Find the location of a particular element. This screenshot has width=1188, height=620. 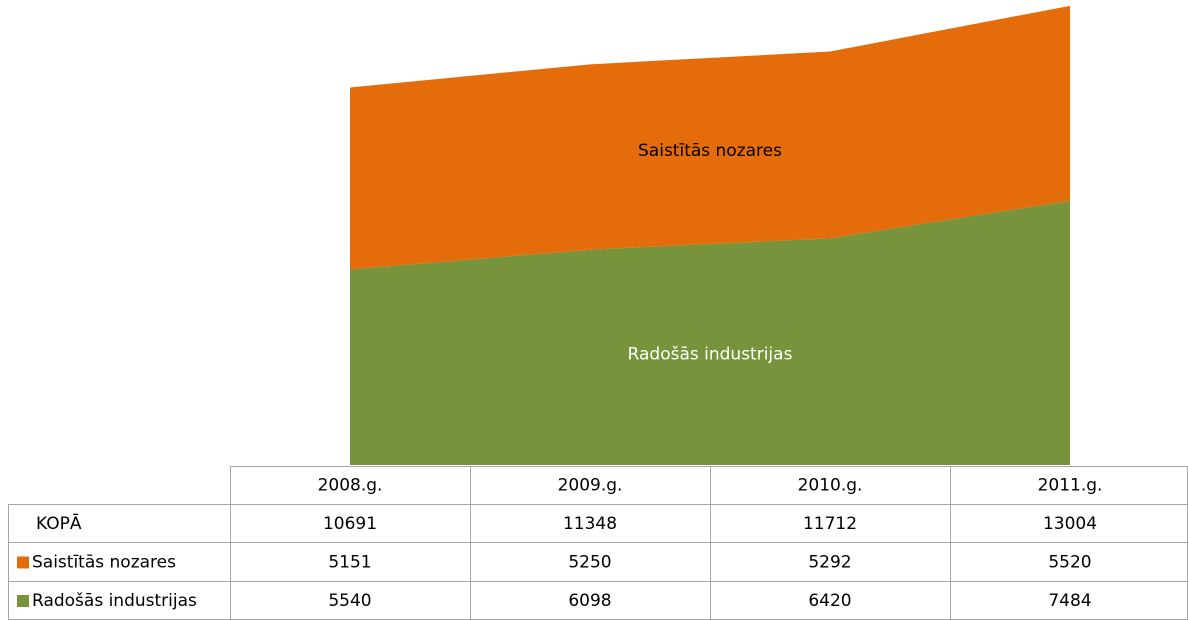

cell: 13004 is located at coordinates (1070, 524).